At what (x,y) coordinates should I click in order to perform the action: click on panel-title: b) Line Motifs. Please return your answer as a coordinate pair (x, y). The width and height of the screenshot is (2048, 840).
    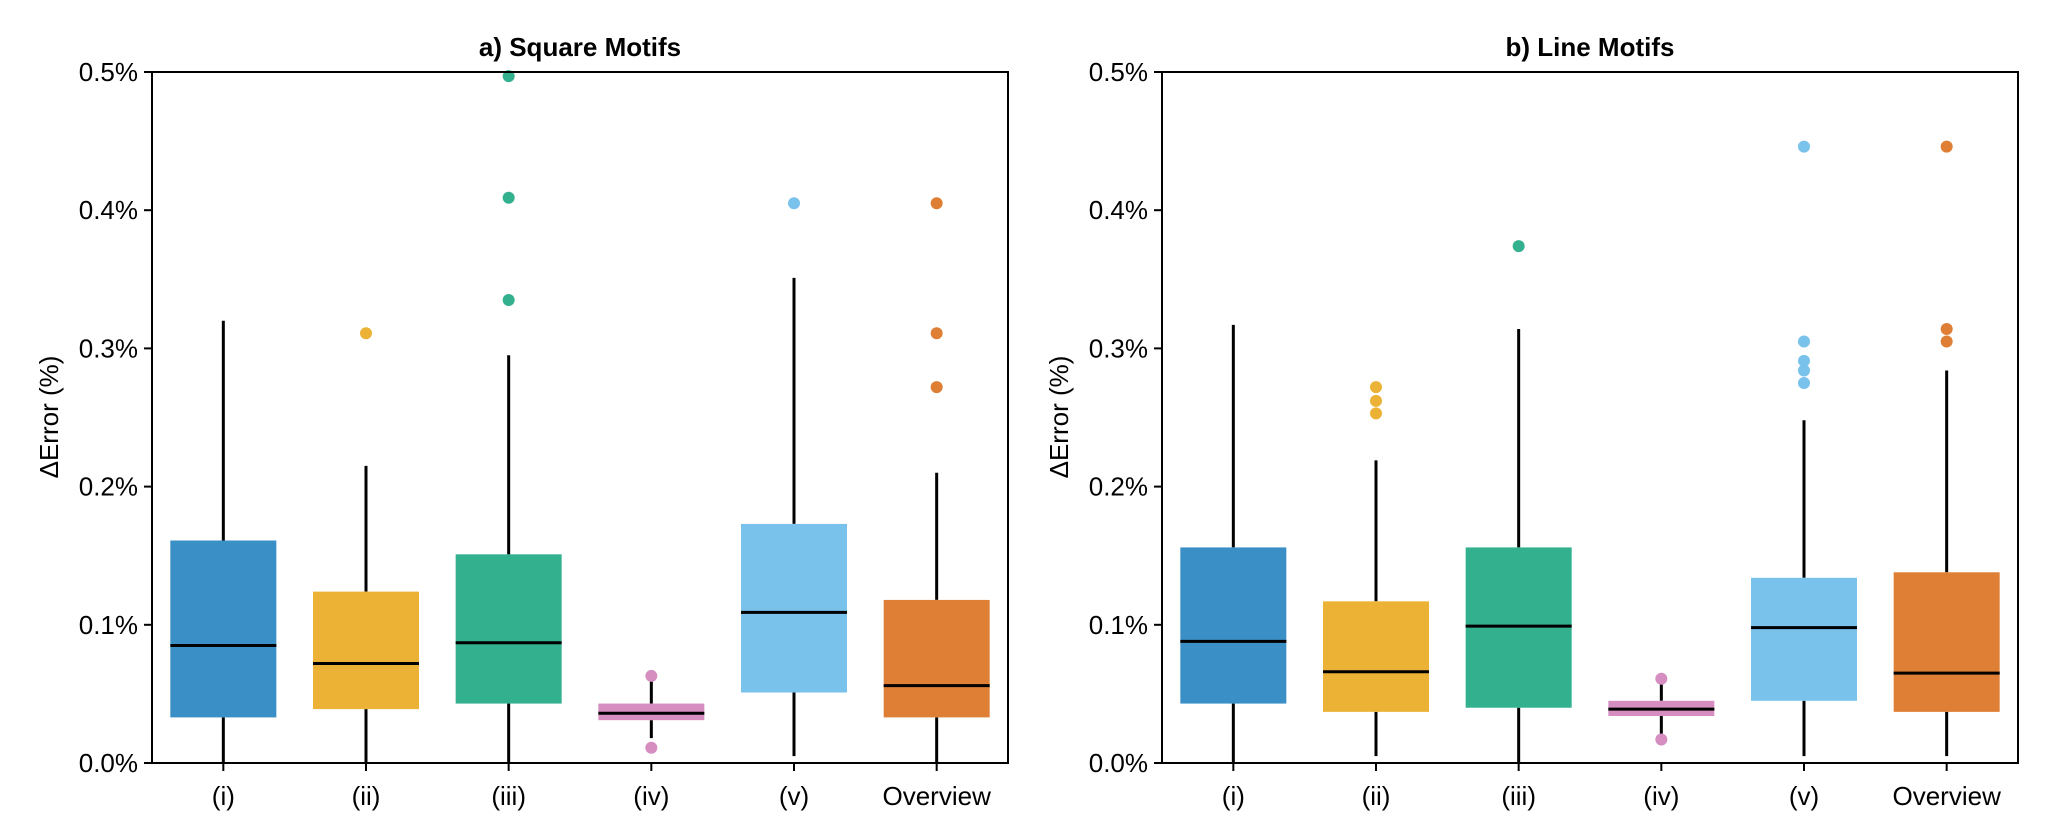
    Looking at the image, I should click on (1590, 47).